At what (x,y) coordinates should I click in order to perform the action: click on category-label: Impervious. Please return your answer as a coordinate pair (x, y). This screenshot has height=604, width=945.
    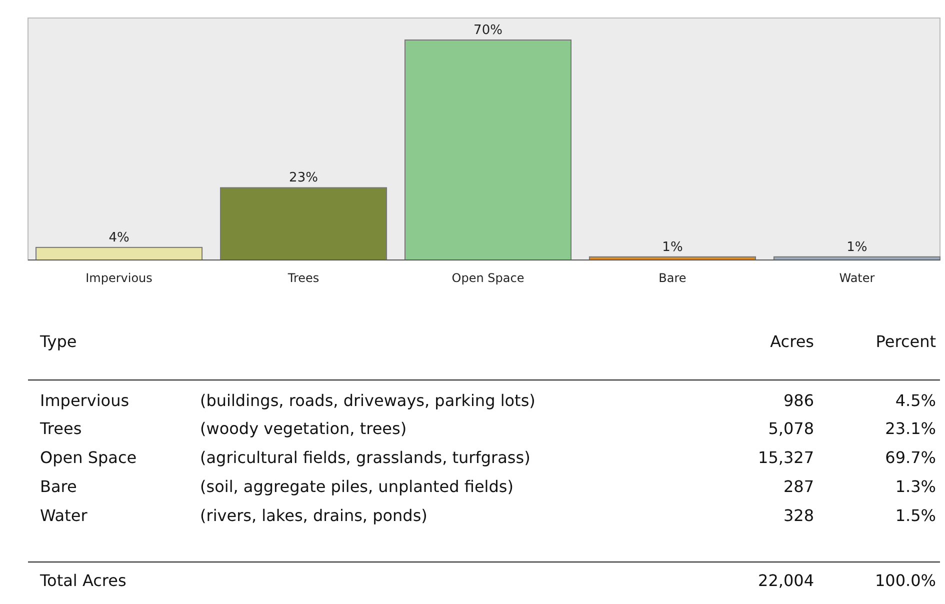
    Looking at the image, I should click on (85, 400).